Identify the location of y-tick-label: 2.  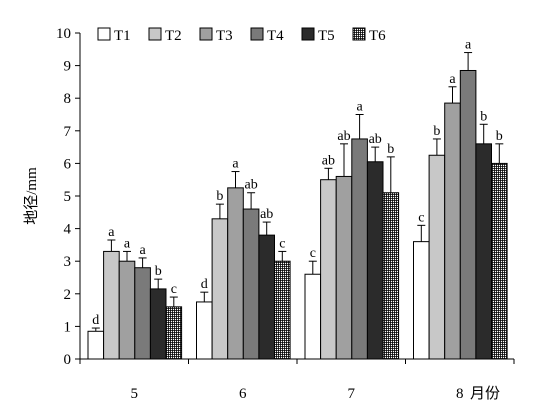
(68, 295).